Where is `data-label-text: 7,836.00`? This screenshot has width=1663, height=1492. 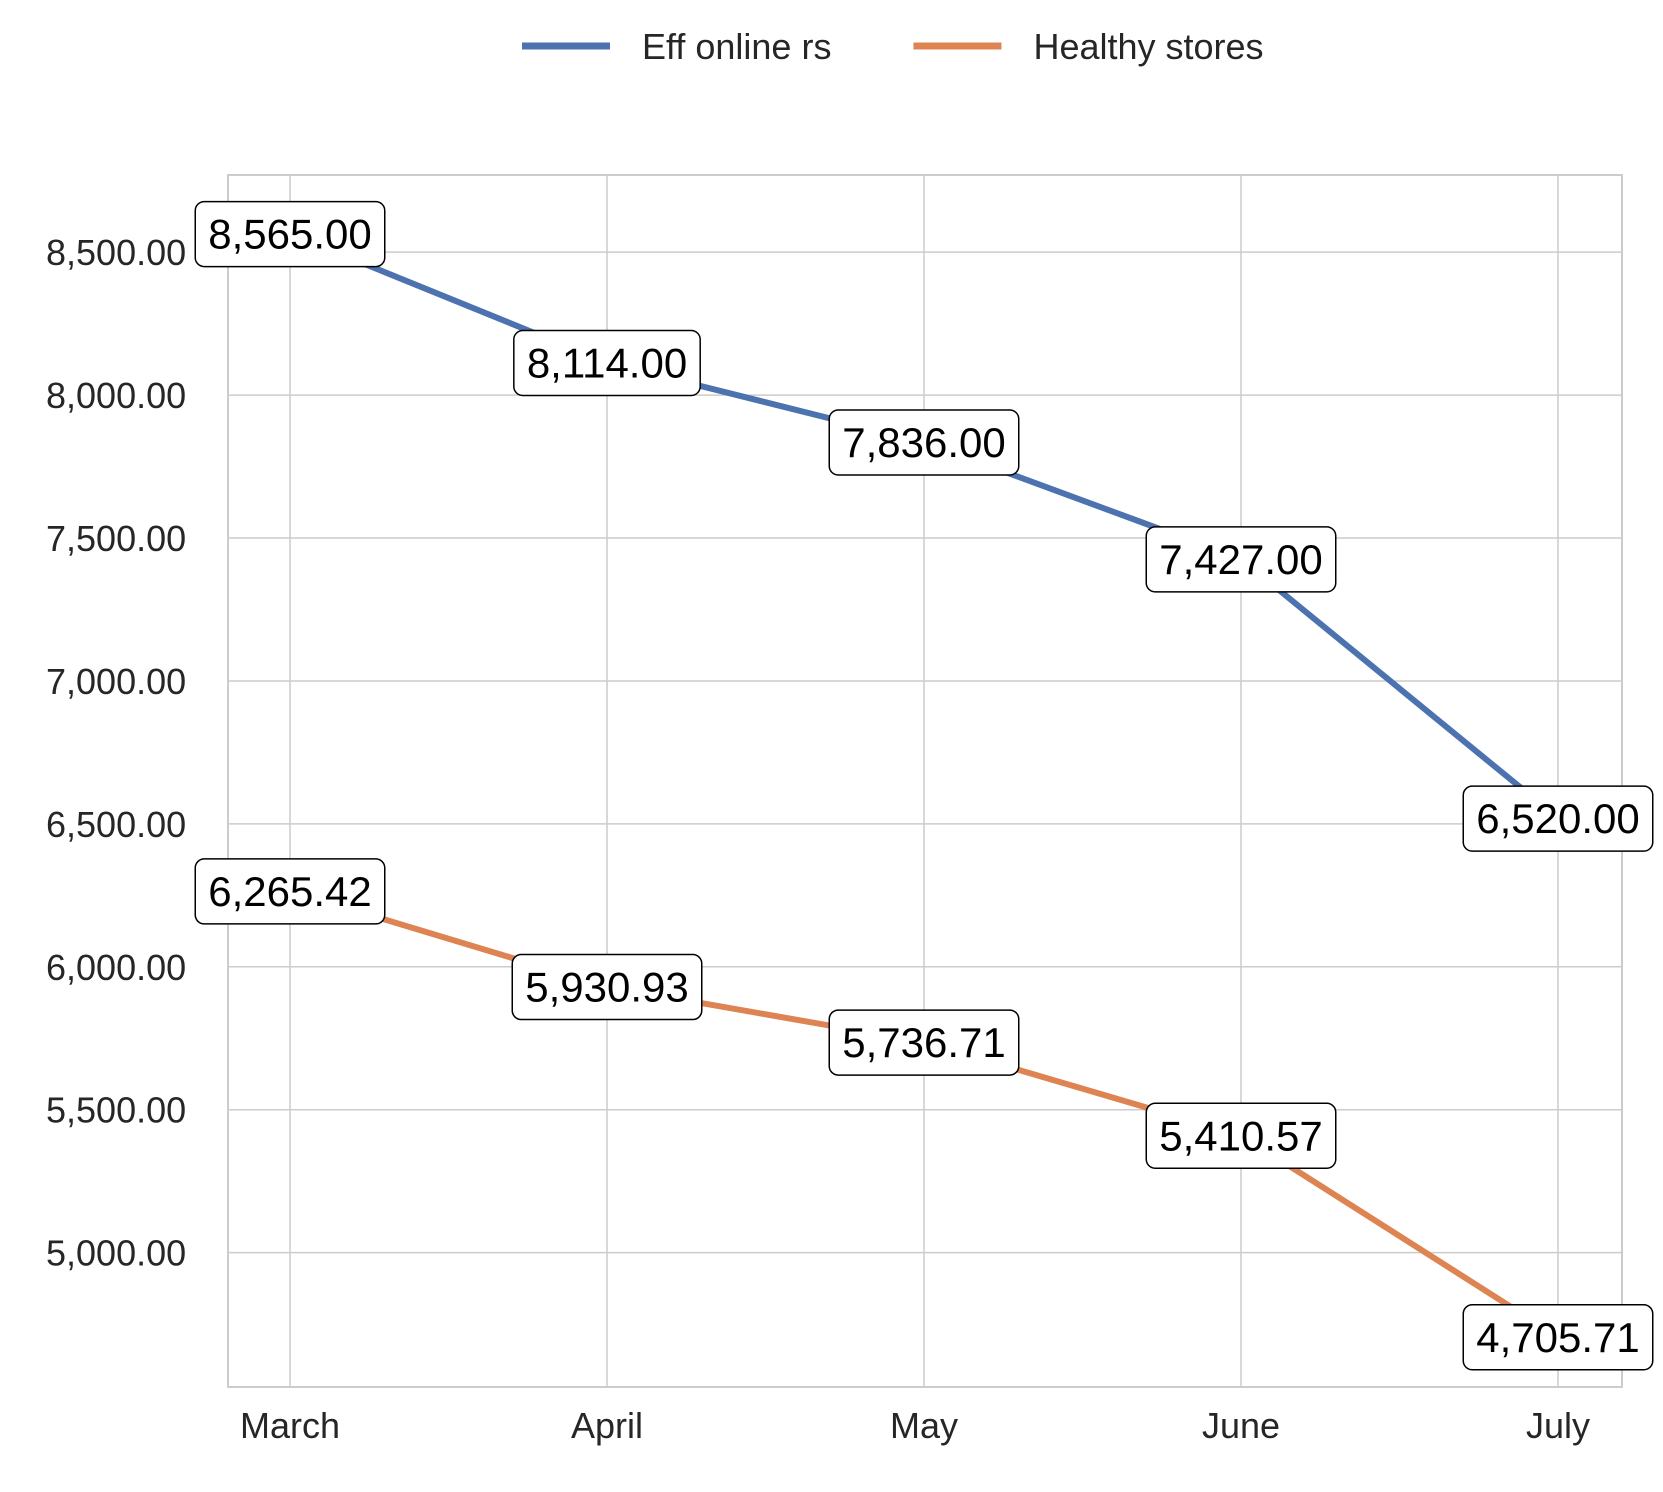 data-label-text: 7,836.00 is located at coordinates (924, 442).